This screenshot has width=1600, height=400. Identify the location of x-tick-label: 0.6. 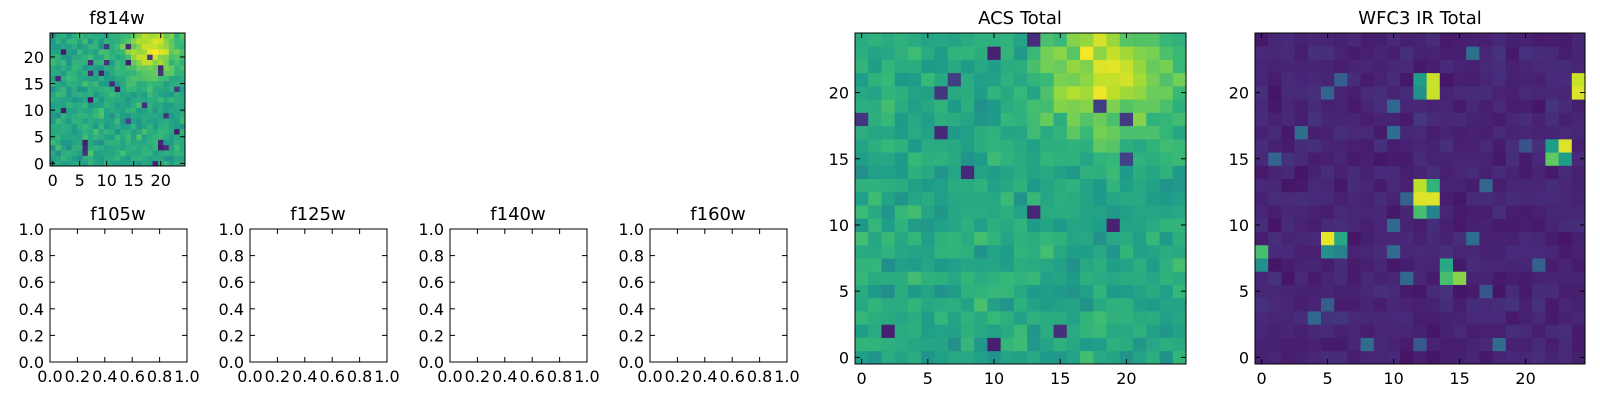
(131, 376).